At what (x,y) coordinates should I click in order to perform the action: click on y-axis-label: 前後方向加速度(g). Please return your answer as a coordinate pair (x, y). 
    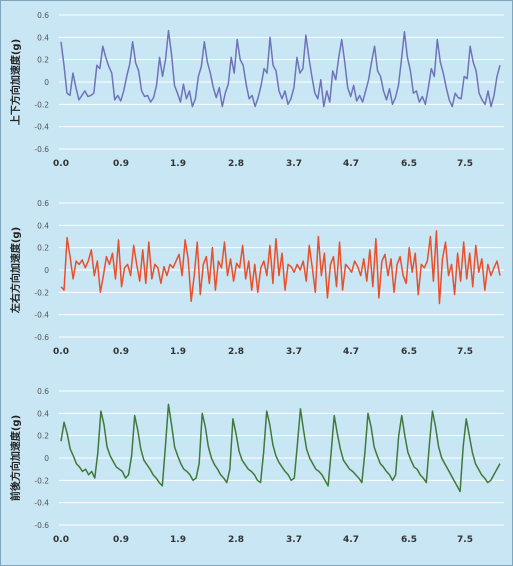
    Looking at the image, I should click on (15, 458).